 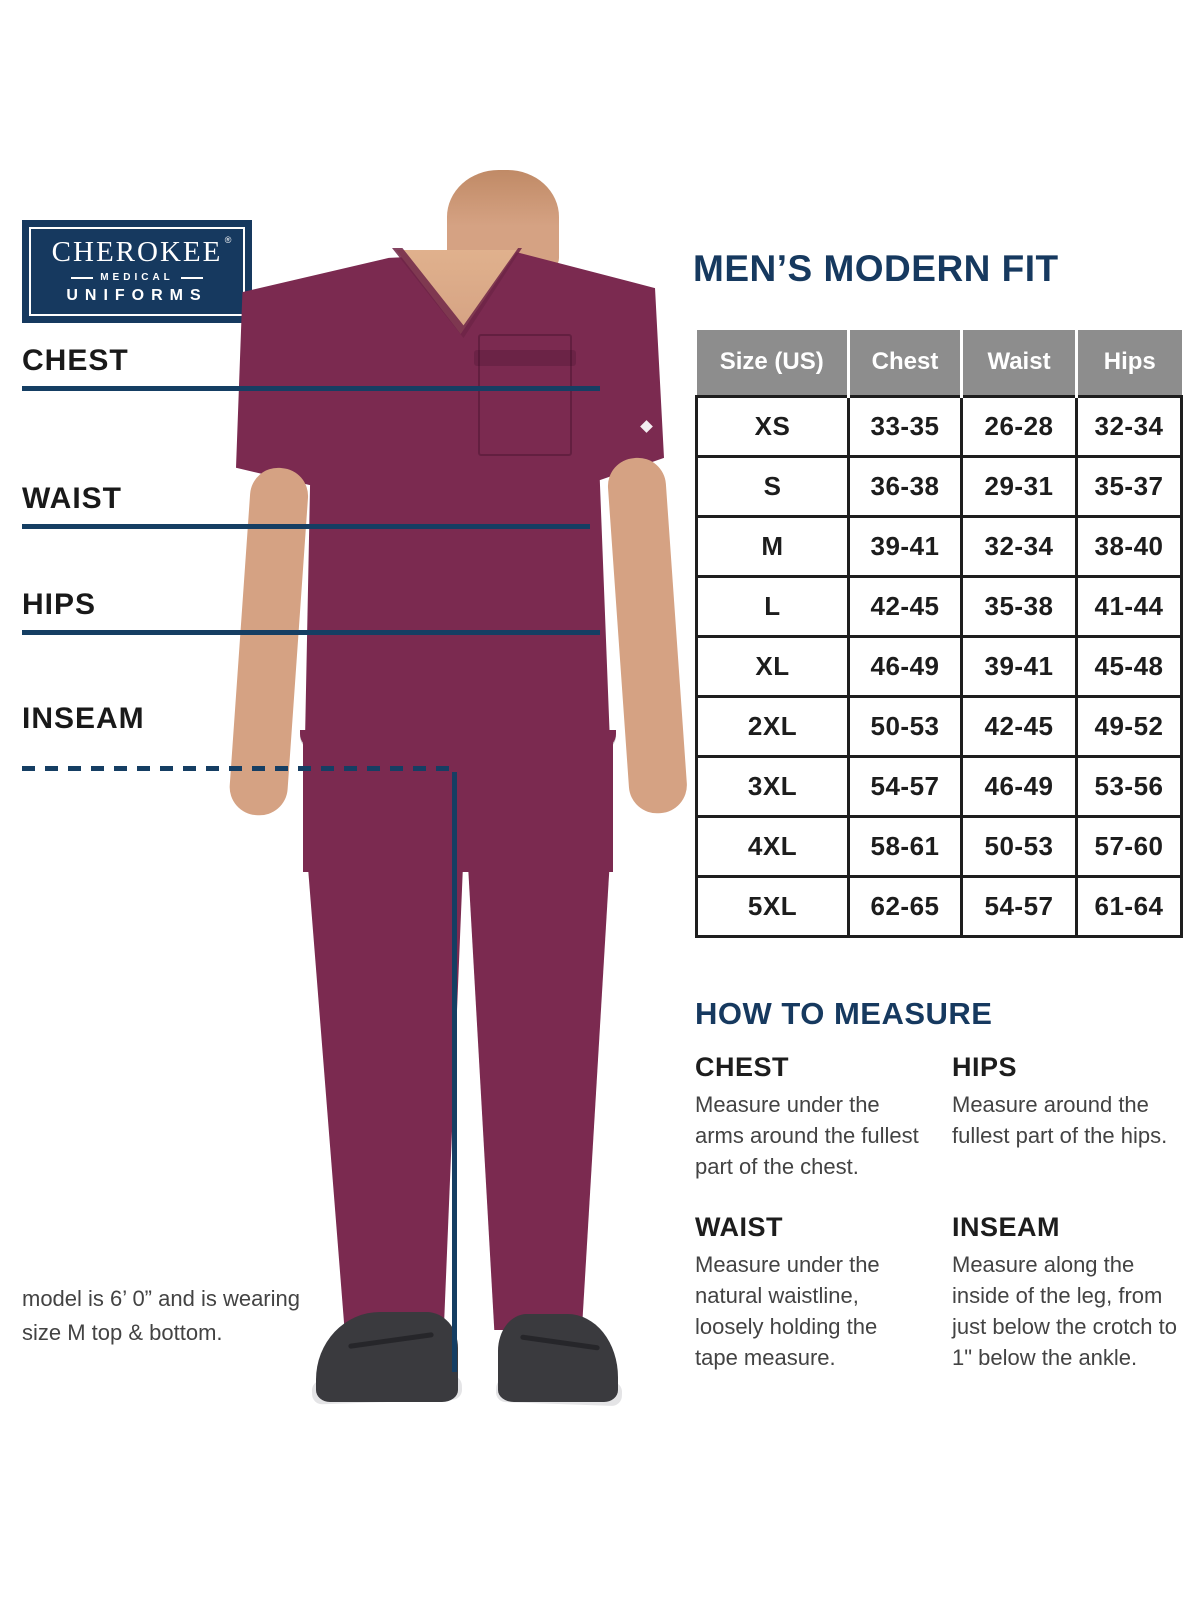 I want to click on waist-cell: 46-49, so click(x=1019, y=786).